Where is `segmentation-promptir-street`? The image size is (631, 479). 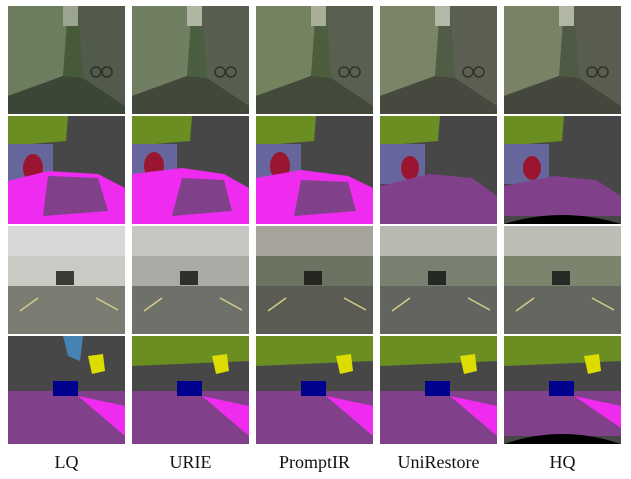
segmentation-promptir-street is located at coordinates (314, 170).